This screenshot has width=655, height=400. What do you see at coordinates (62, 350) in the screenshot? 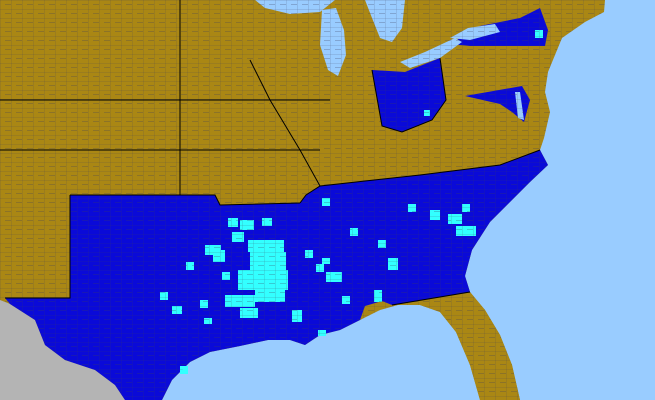
I see `mexico` at bounding box center [62, 350].